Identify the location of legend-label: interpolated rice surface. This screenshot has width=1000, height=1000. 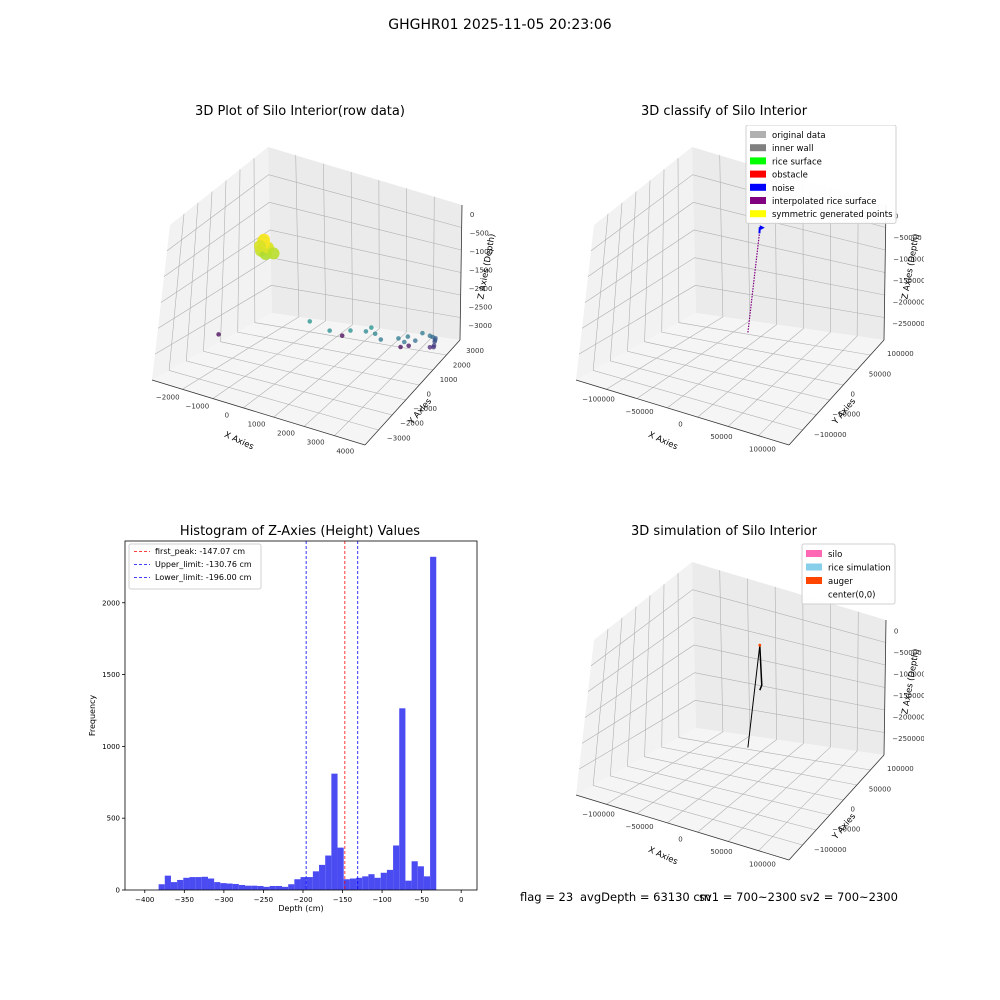
(824, 202).